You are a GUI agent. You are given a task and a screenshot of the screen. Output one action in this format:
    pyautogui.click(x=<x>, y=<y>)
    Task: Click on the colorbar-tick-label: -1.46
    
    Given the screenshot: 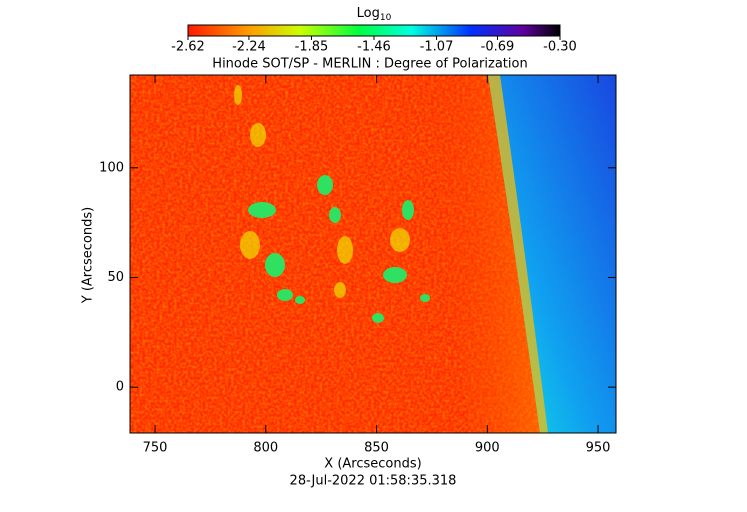 What is the action you would take?
    pyautogui.click(x=374, y=47)
    